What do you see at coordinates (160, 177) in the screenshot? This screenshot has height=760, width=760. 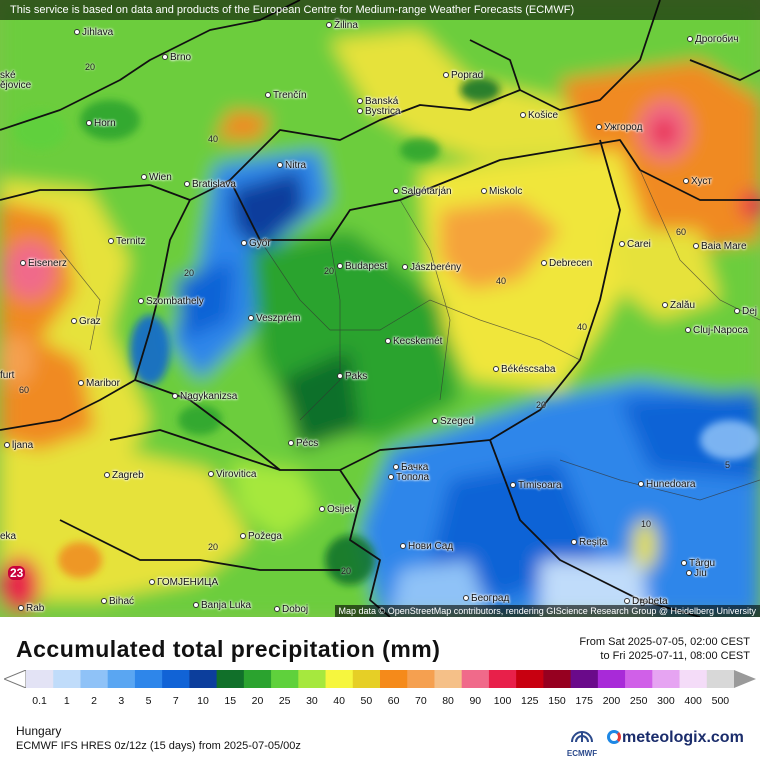 I see `city-name: Wien` at bounding box center [160, 177].